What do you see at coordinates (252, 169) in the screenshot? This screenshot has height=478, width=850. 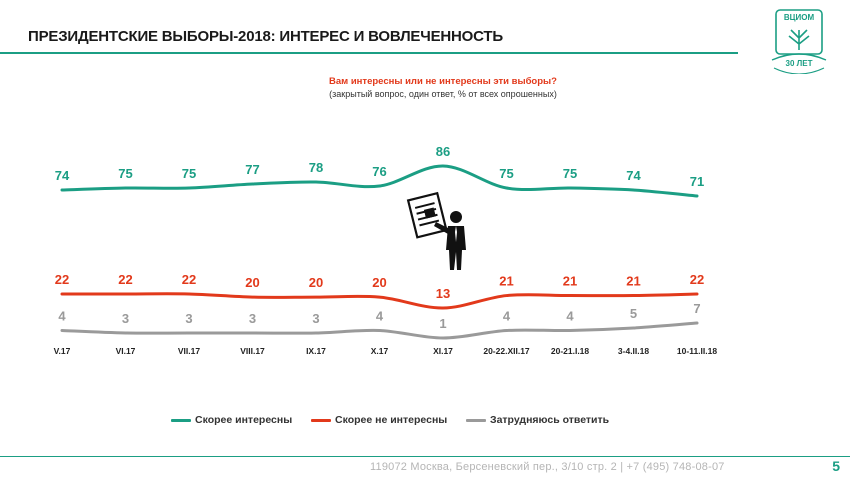 I see `data-label-interested: 77` at bounding box center [252, 169].